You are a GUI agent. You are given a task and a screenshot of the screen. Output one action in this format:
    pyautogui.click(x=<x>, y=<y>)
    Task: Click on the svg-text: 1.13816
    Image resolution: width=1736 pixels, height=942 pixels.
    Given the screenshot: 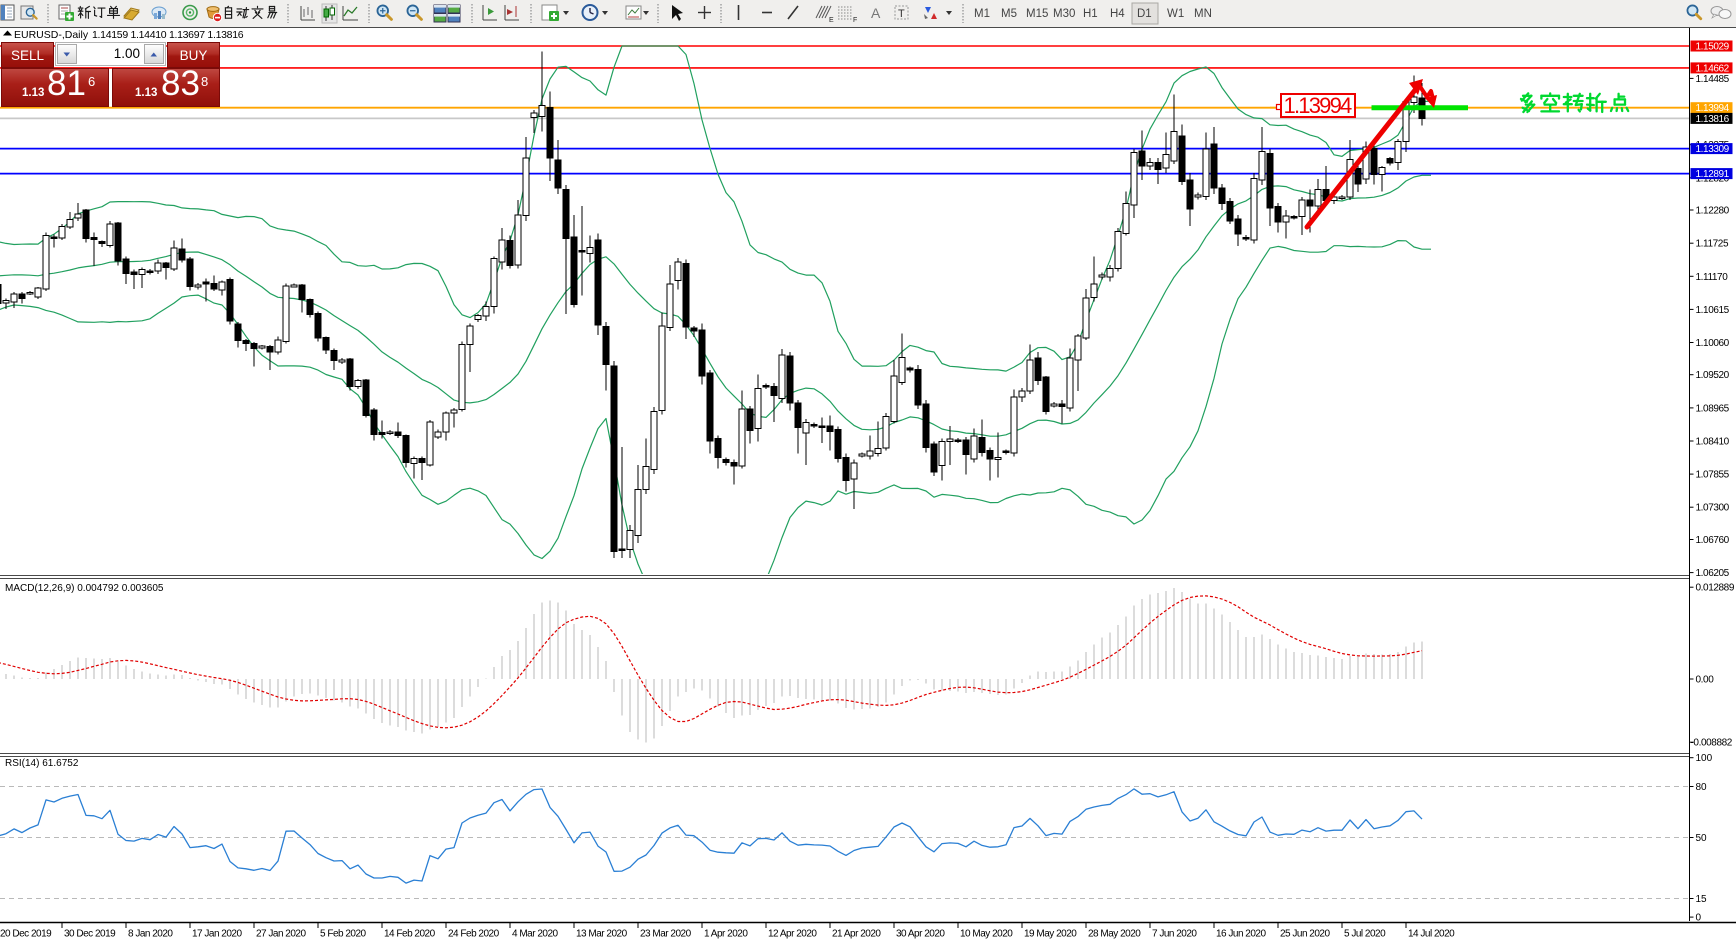 What is the action you would take?
    pyautogui.click(x=1713, y=119)
    